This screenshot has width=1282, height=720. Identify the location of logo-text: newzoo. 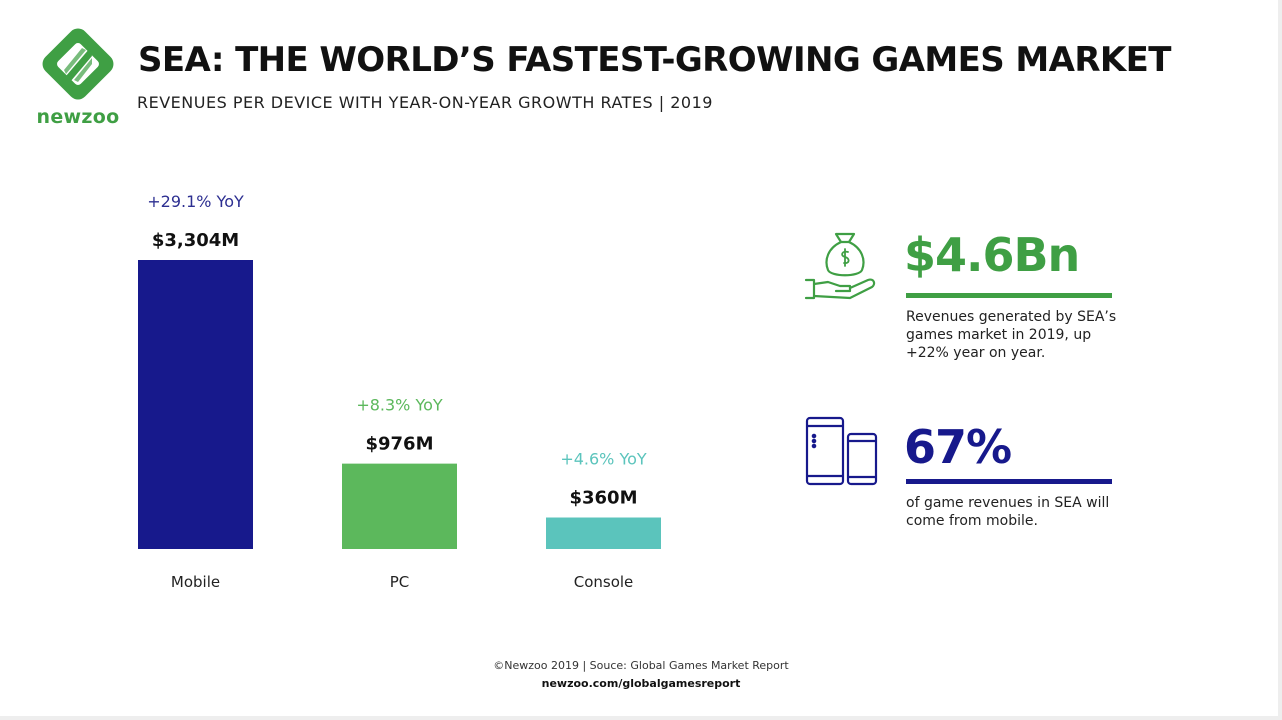
(78, 117).